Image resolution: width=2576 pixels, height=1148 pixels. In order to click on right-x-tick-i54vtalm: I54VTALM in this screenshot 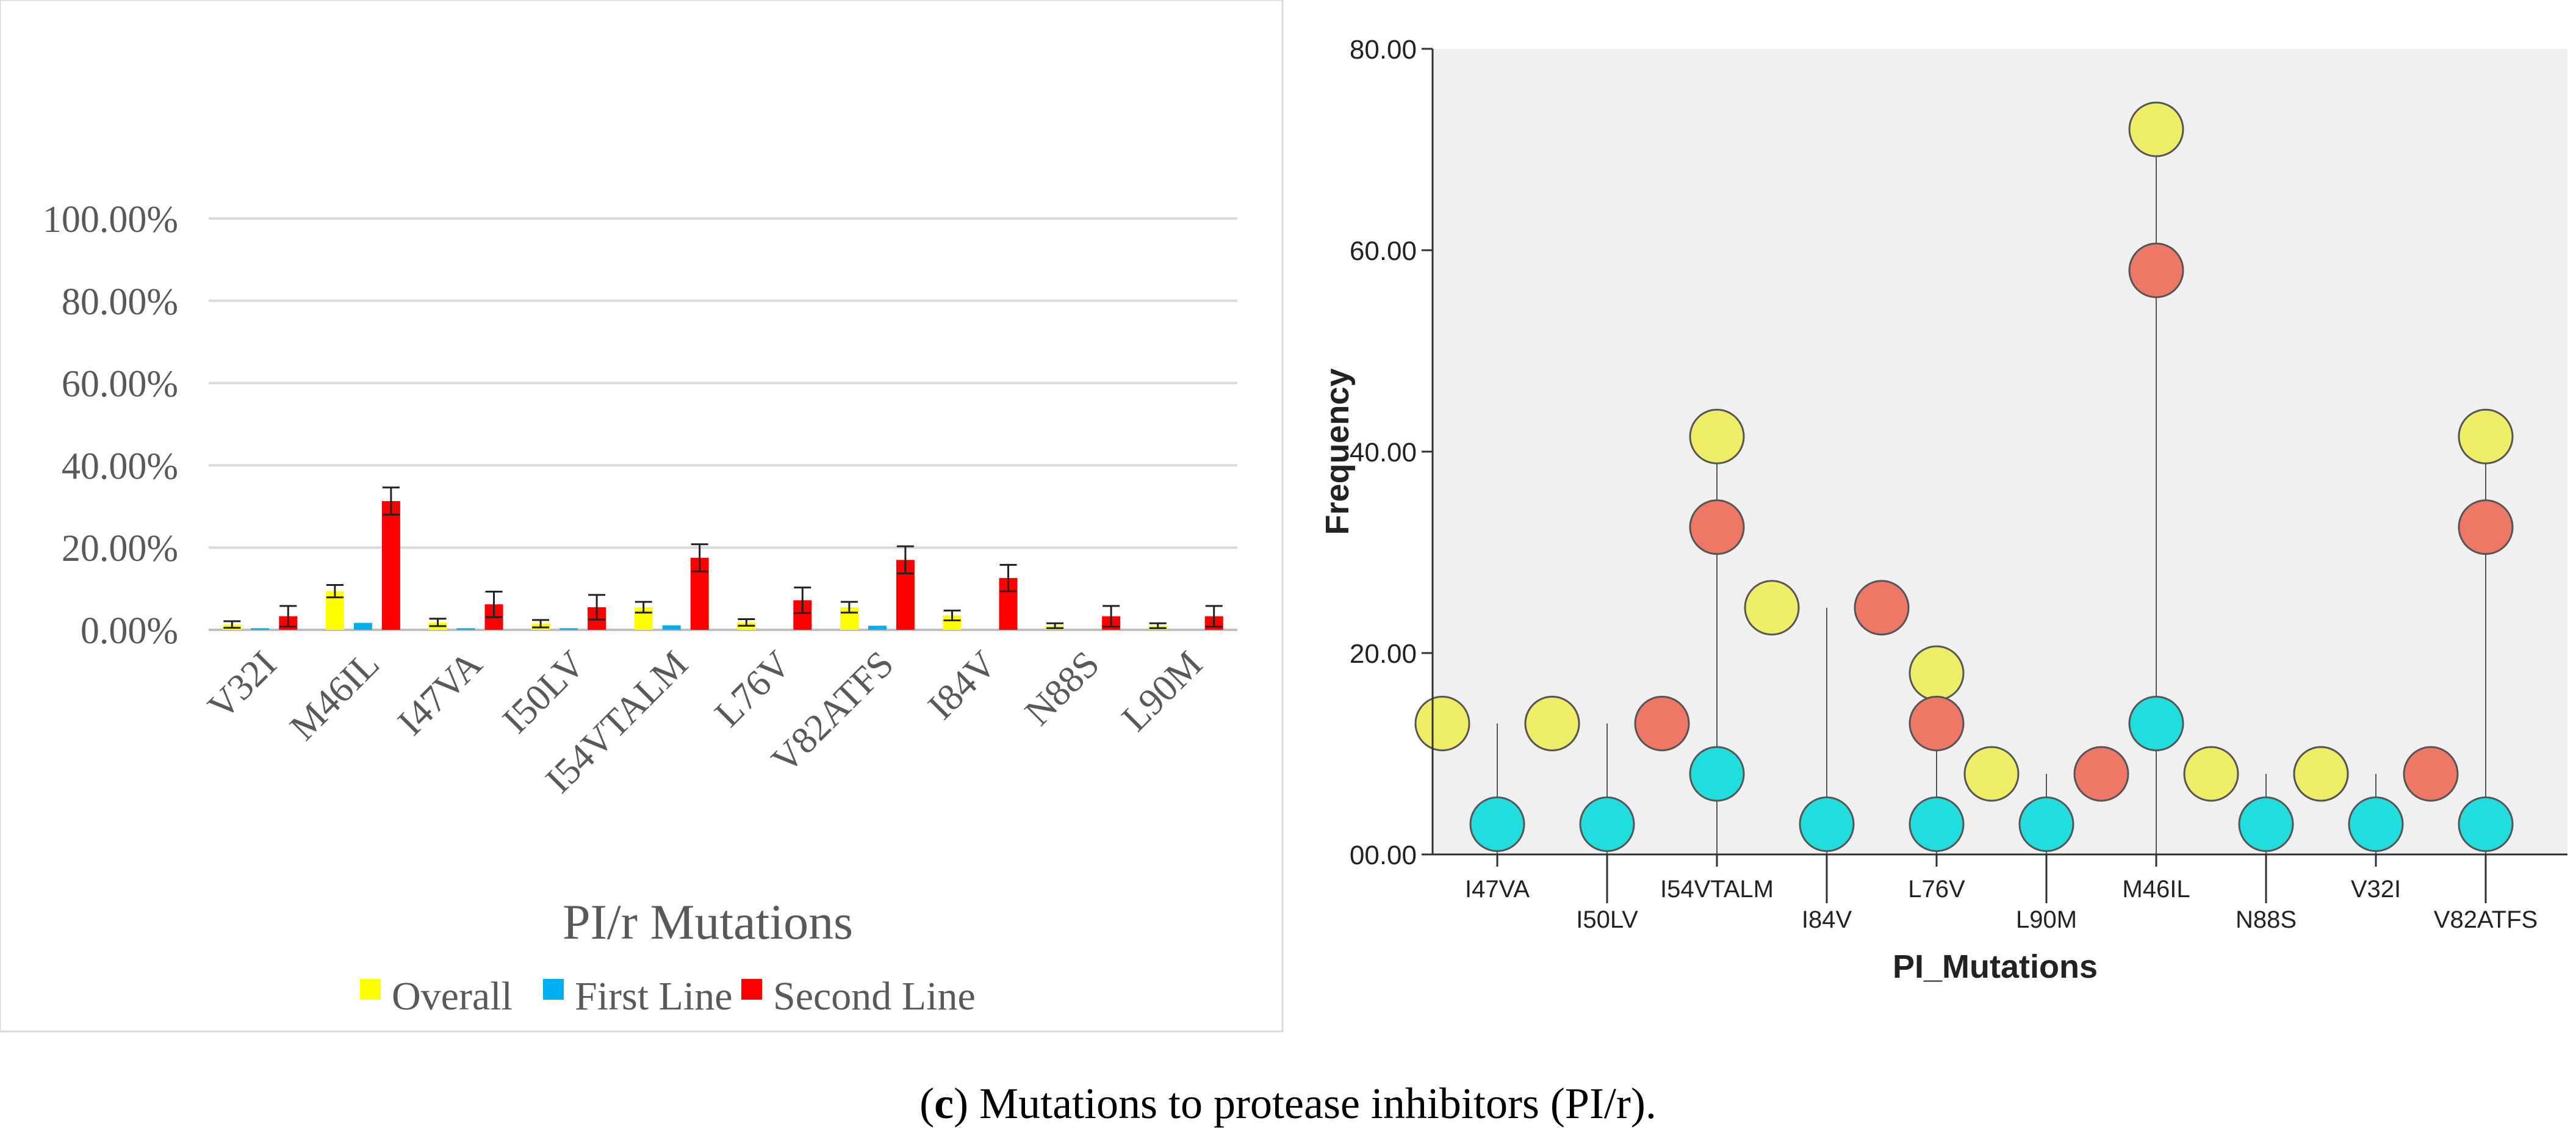, I will do `click(1717, 890)`.